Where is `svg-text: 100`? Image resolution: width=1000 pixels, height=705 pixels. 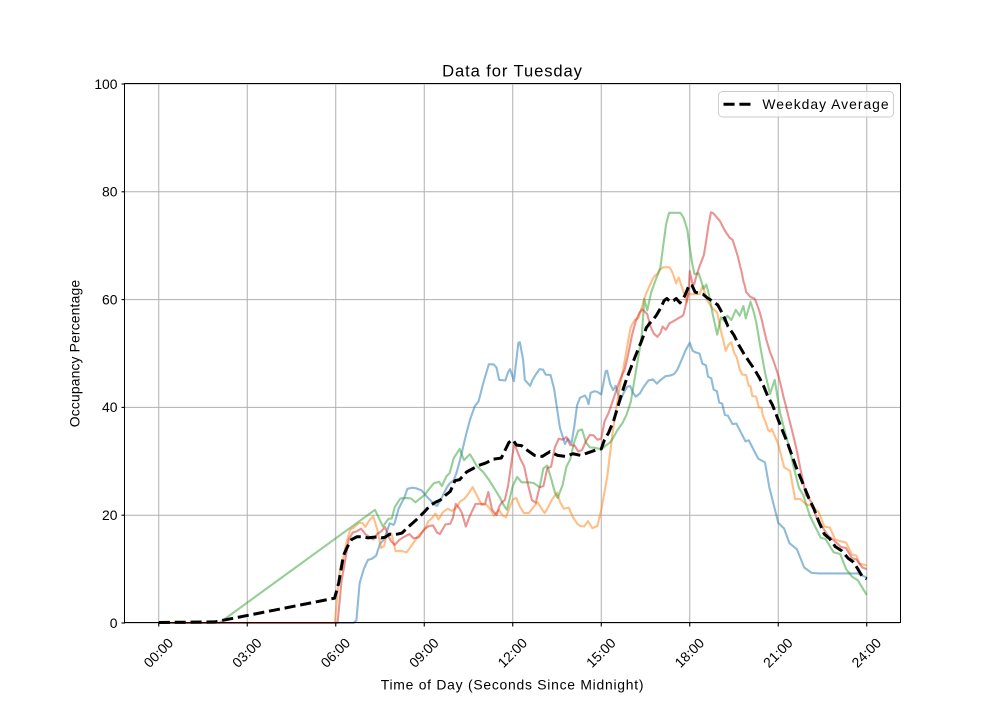
svg-text: 100 is located at coordinates (105, 84).